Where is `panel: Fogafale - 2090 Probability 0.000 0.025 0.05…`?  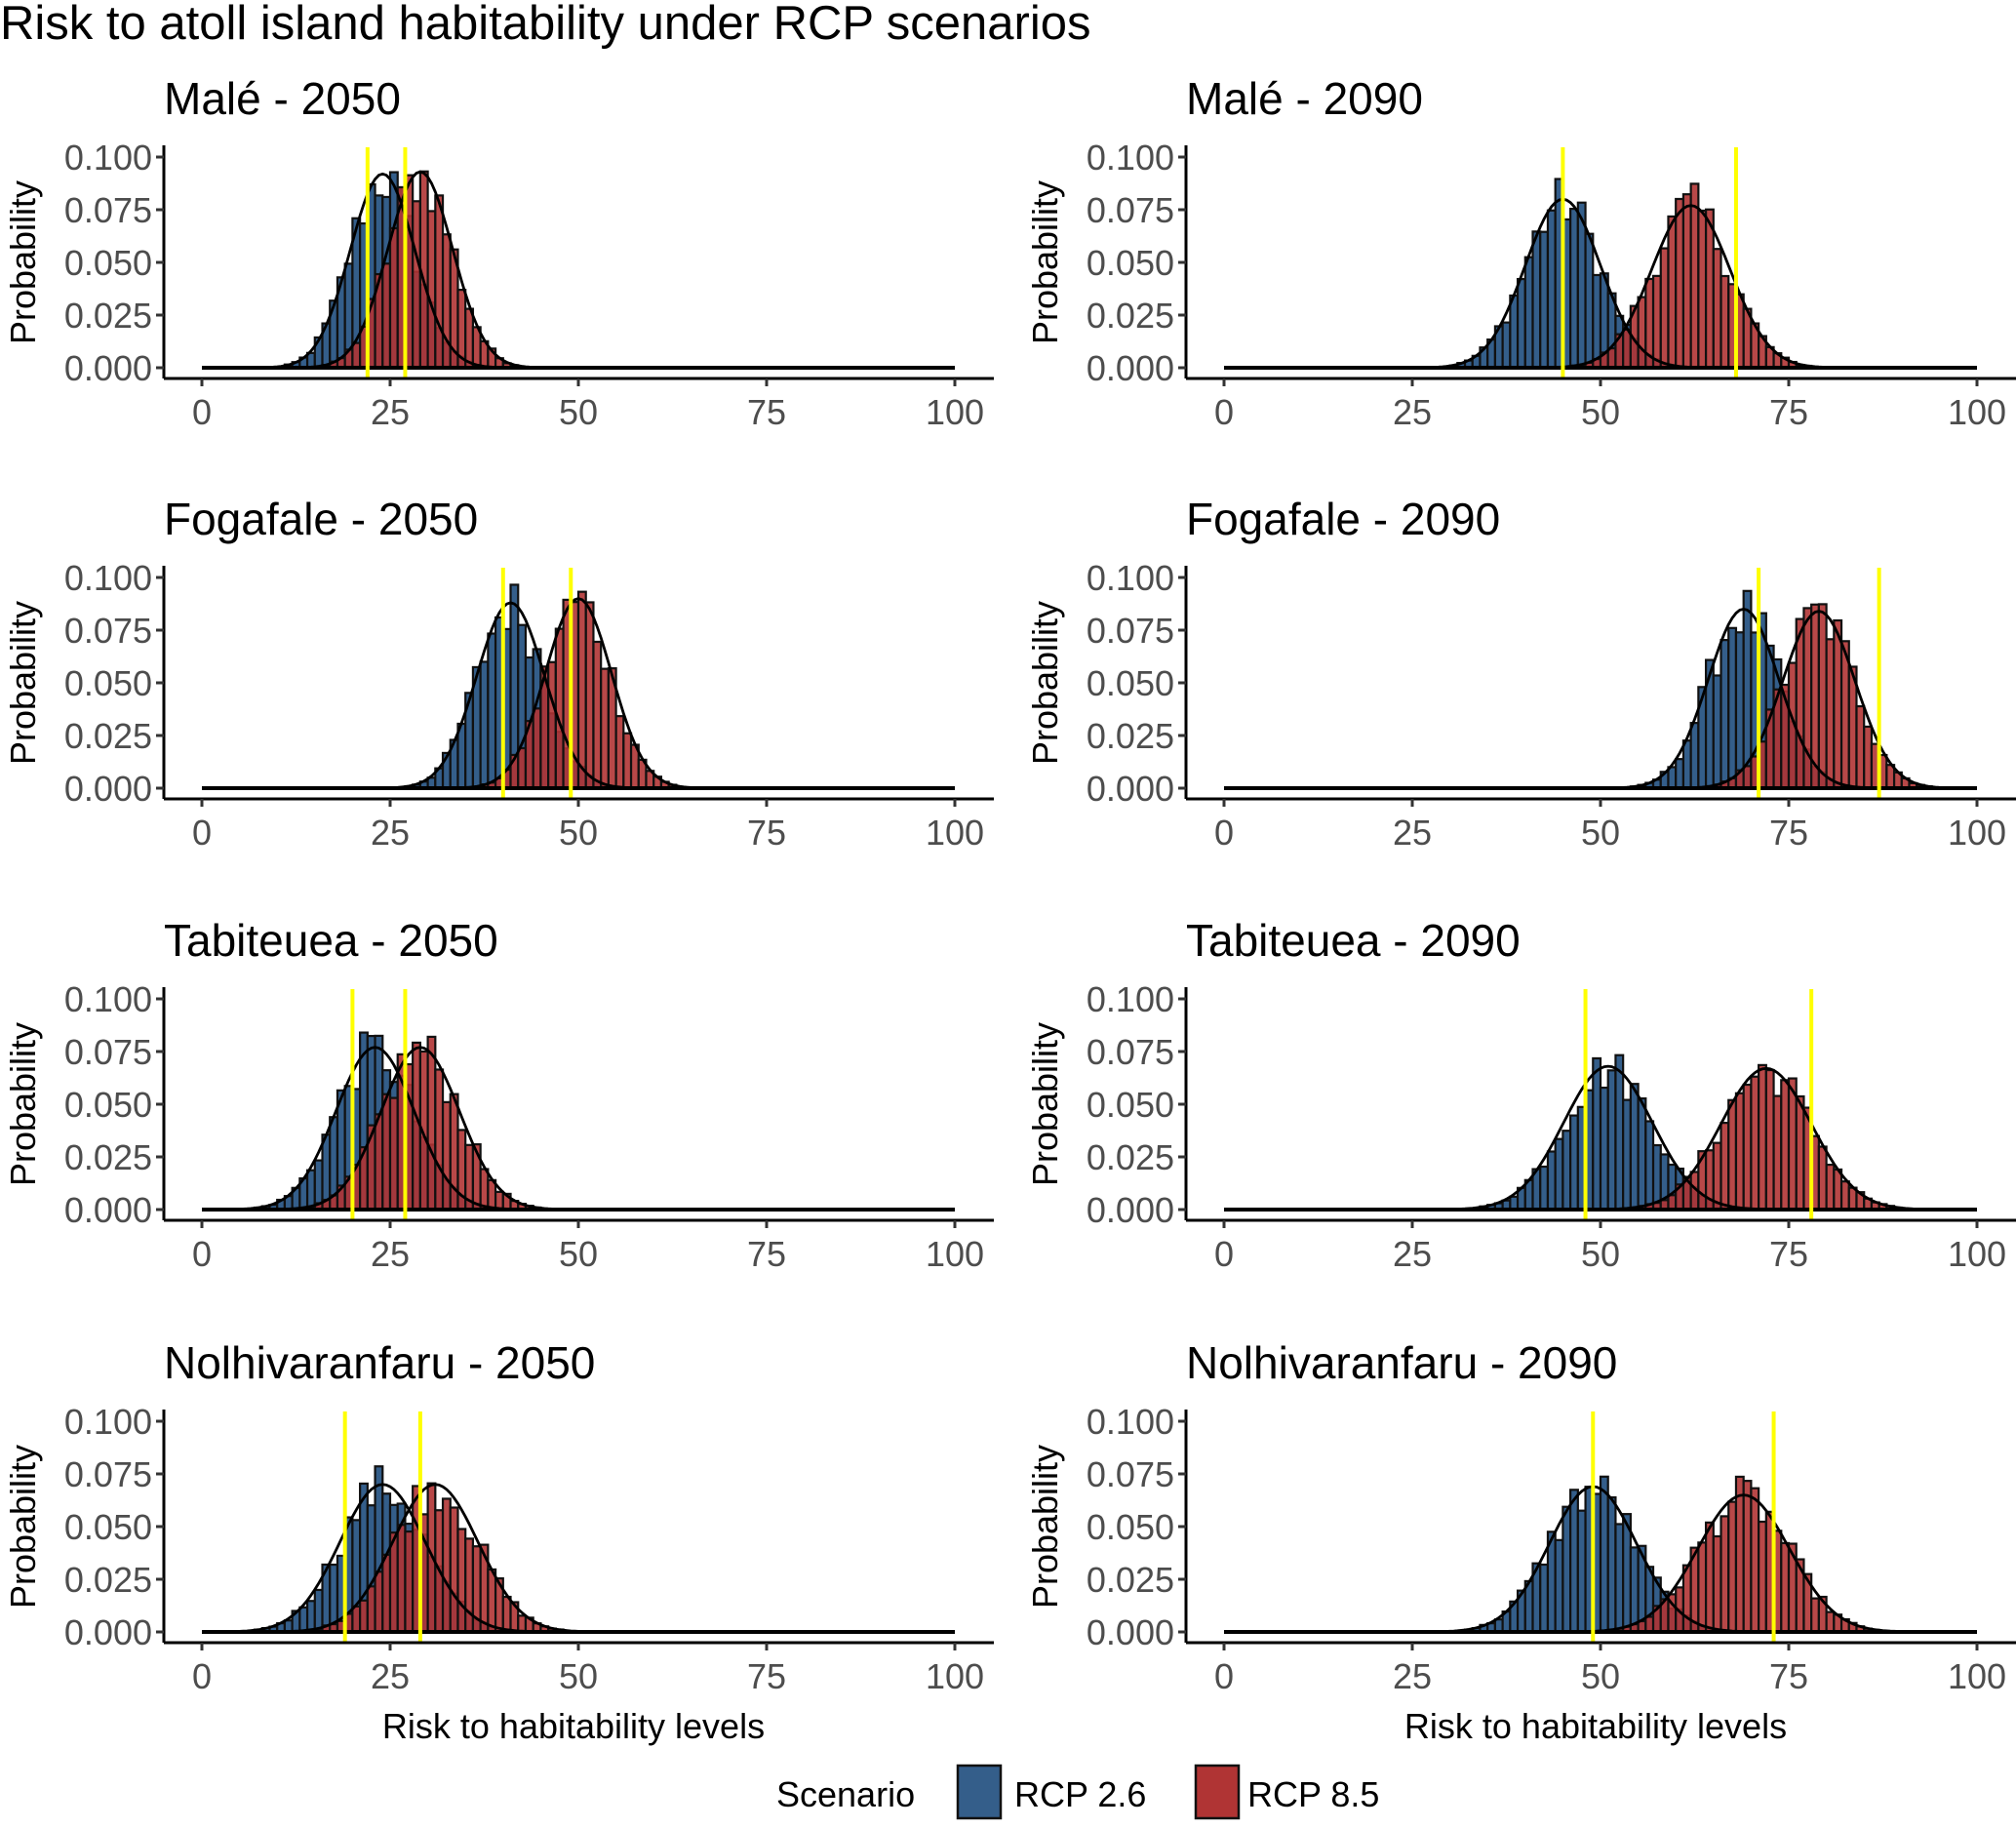
panel: Fogafale - 2090 Probability 0.000 0.025 0.05… is located at coordinates (1520, 674).